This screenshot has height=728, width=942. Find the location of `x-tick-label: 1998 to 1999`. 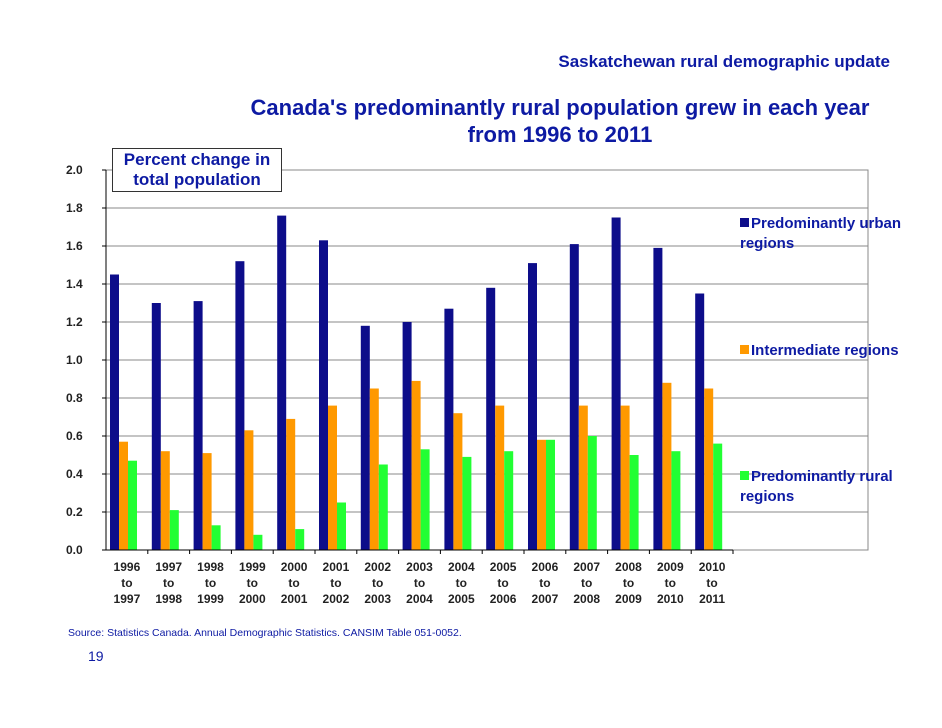

x-tick-label: 1998 to 1999 is located at coordinates (210, 583).